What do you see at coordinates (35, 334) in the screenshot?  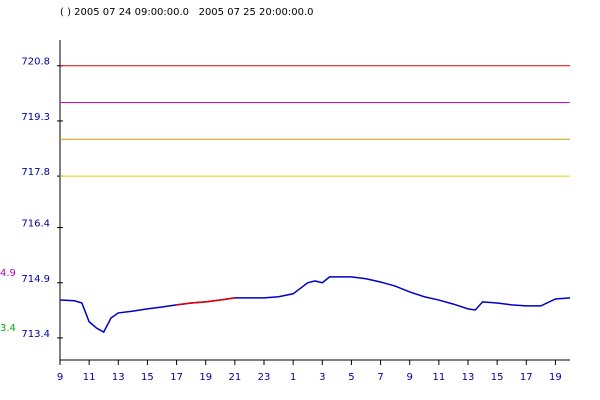 I see `y-tick-label: 713.4` at bounding box center [35, 334].